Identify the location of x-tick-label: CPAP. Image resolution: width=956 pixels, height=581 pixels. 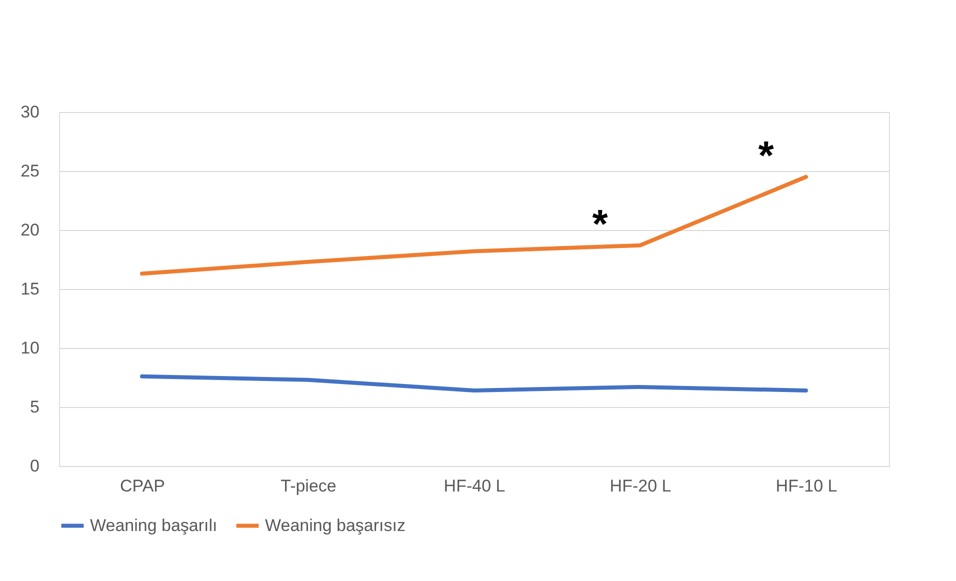
(143, 486).